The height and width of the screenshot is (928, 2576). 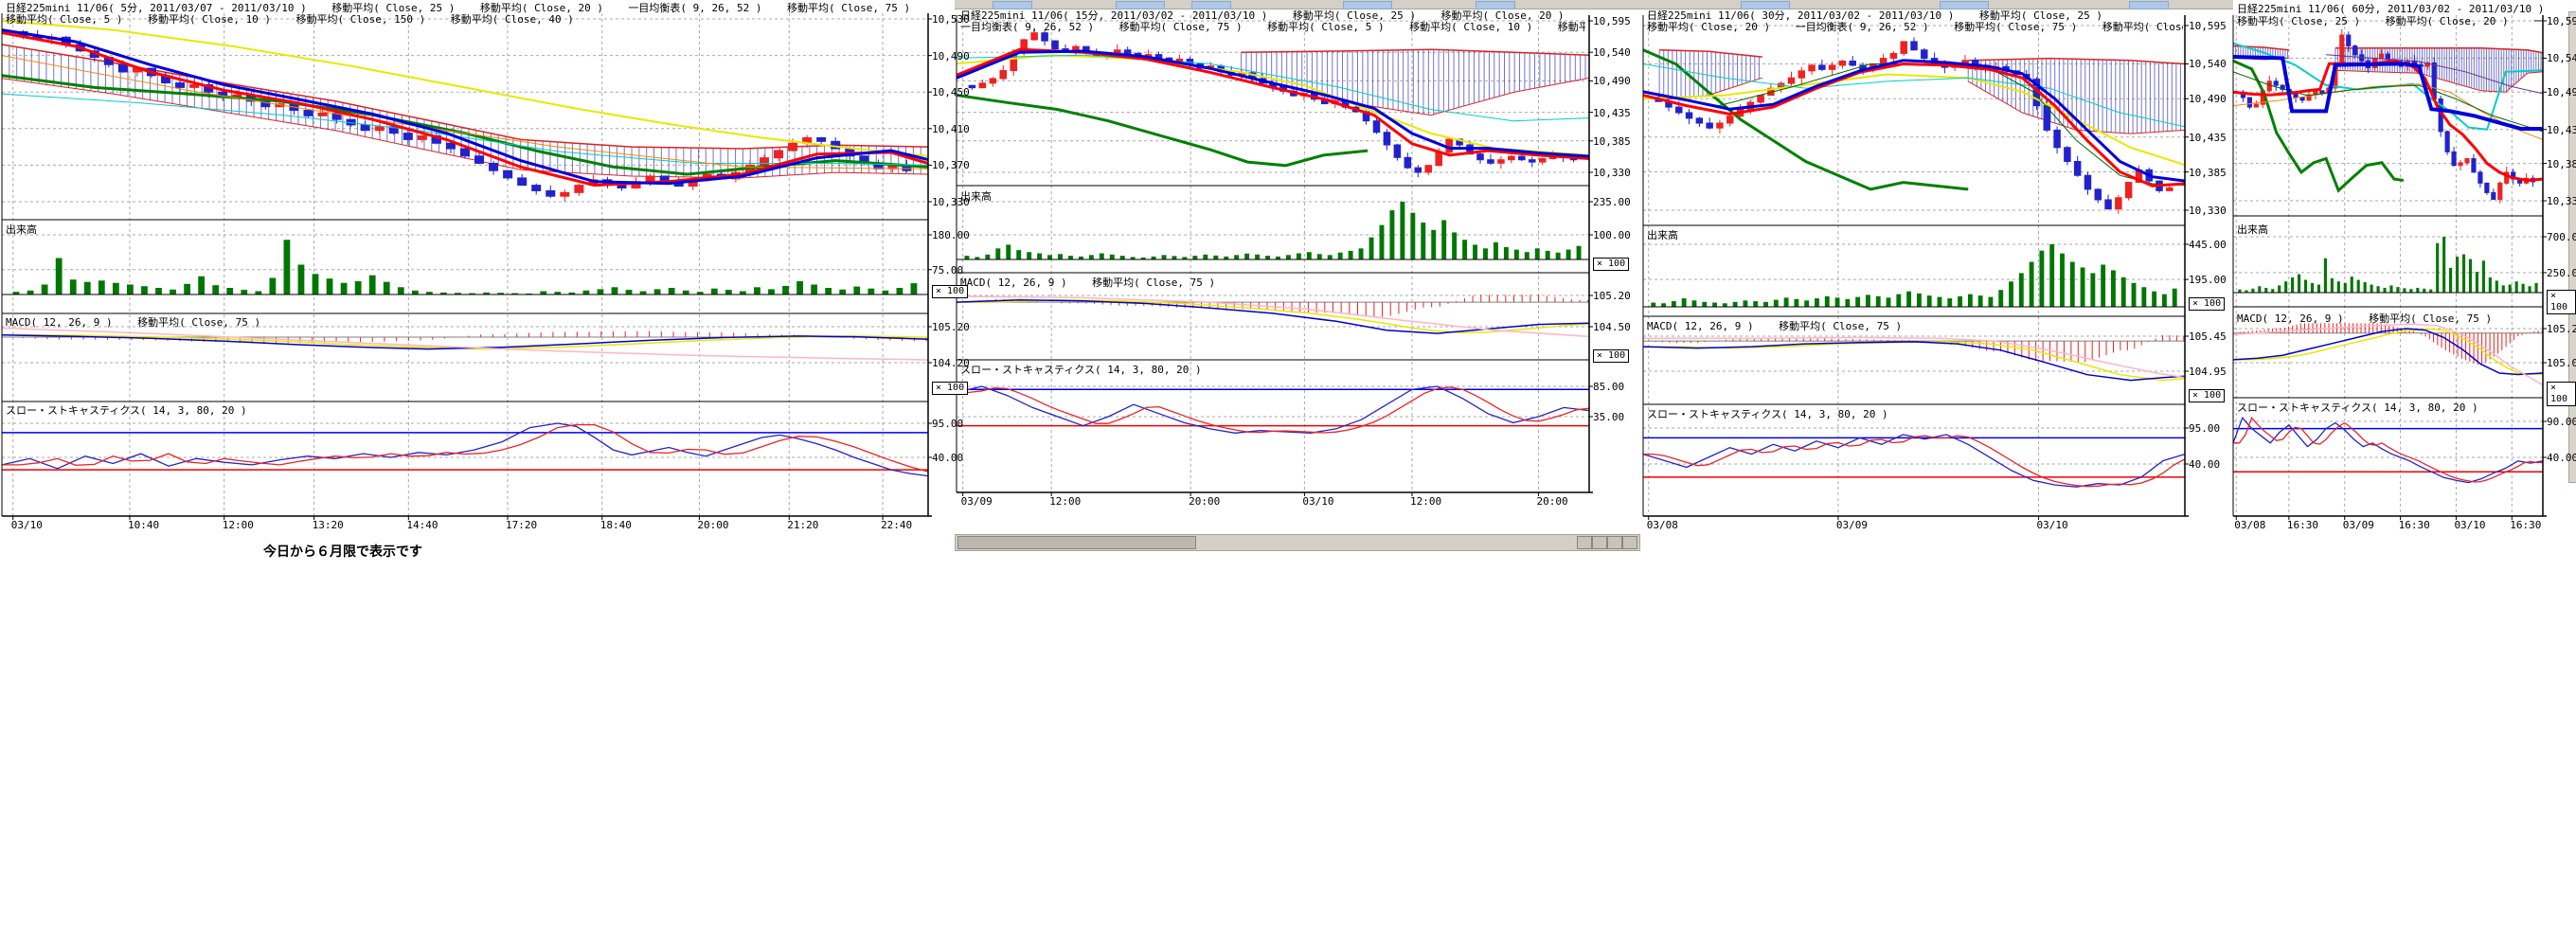 What do you see at coordinates (897, 525) in the screenshot?
I see `time-axis-label: 22:40` at bounding box center [897, 525].